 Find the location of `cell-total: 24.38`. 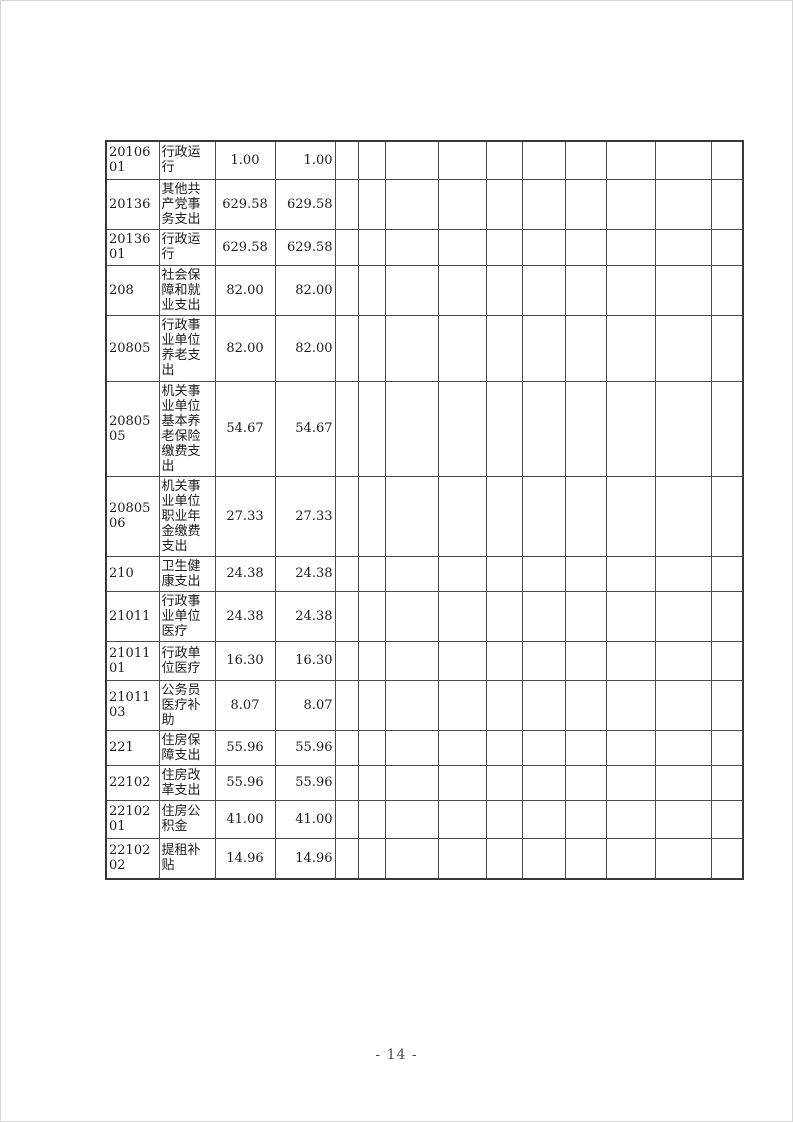

cell-total: 24.38 is located at coordinates (245, 616).